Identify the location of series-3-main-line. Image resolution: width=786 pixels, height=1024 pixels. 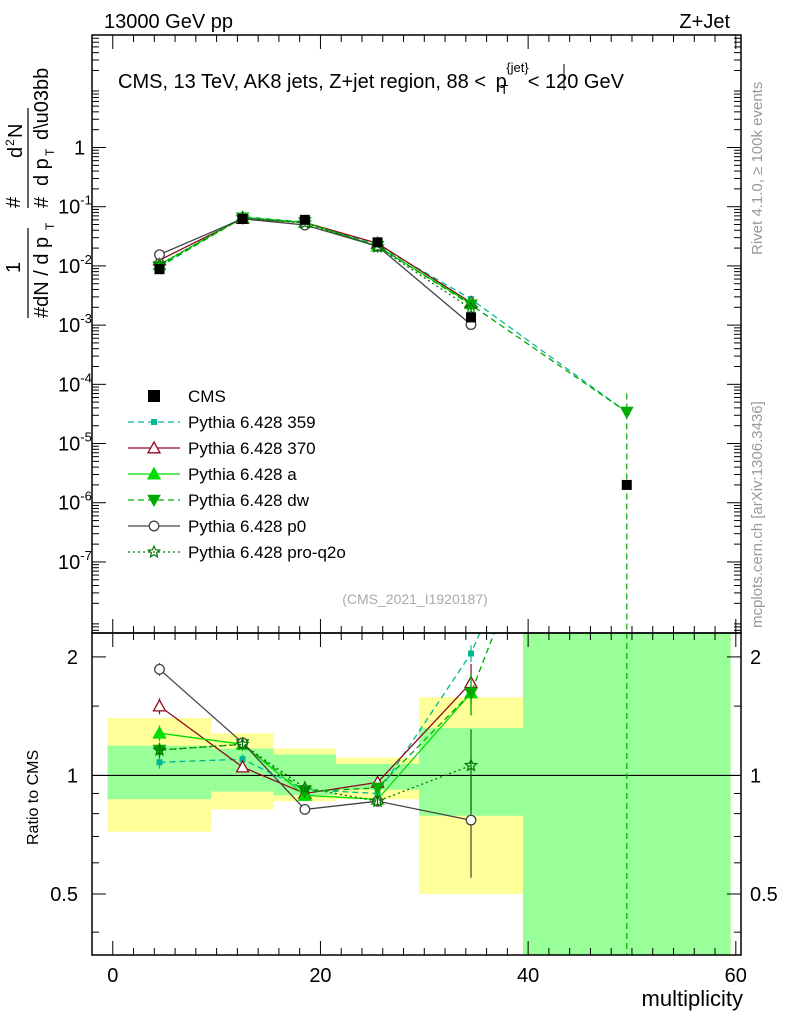
(393, 315).